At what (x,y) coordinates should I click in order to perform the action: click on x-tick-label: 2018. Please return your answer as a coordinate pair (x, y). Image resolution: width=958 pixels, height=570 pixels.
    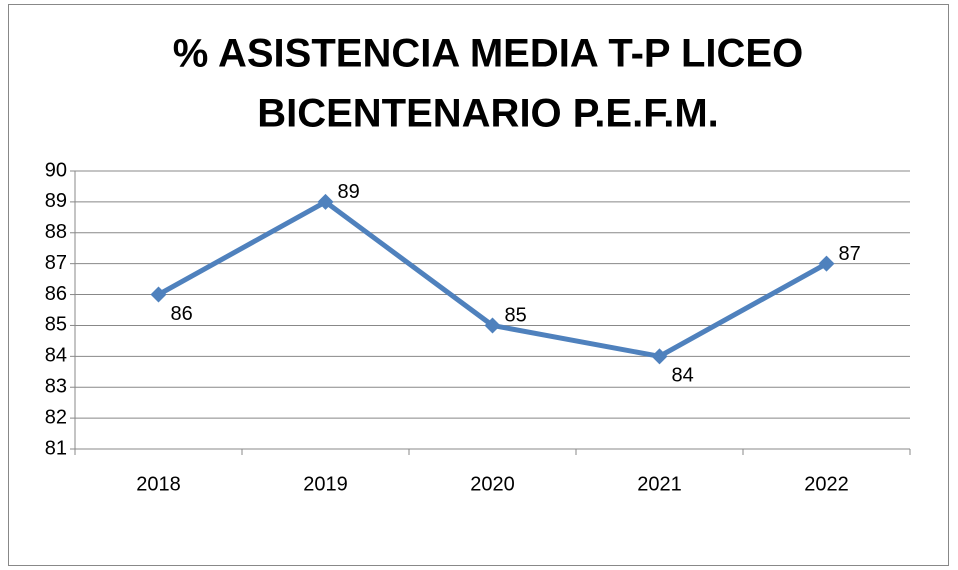
    Looking at the image, I should click on (158, 484).